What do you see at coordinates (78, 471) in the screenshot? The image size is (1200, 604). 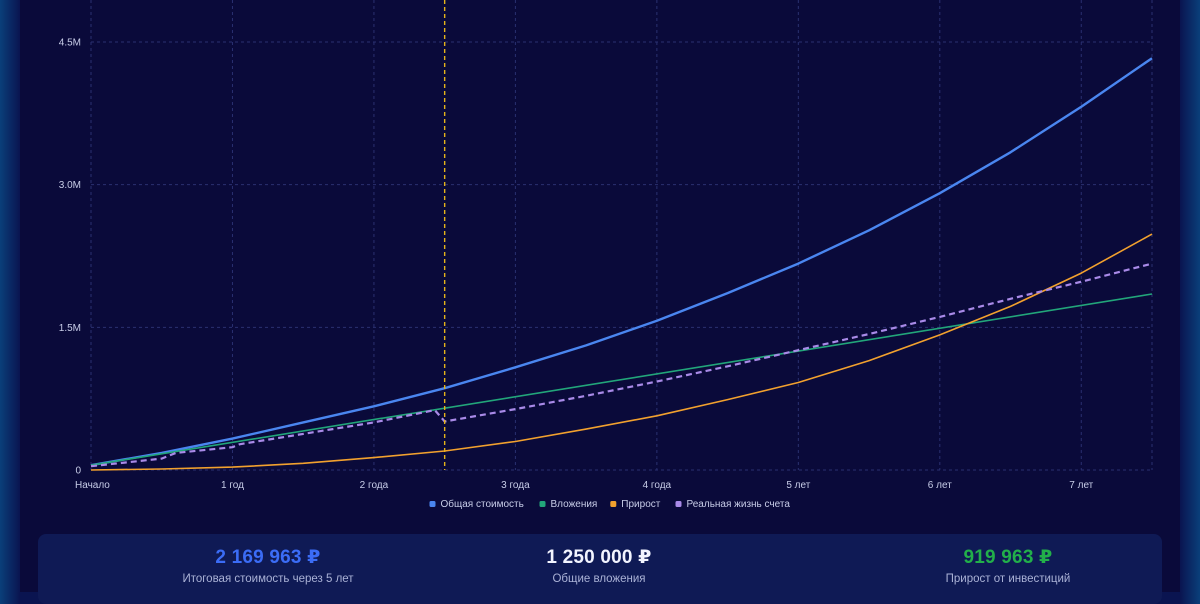 I see `y-tick-label: 0` at bounding box center [78, 471].